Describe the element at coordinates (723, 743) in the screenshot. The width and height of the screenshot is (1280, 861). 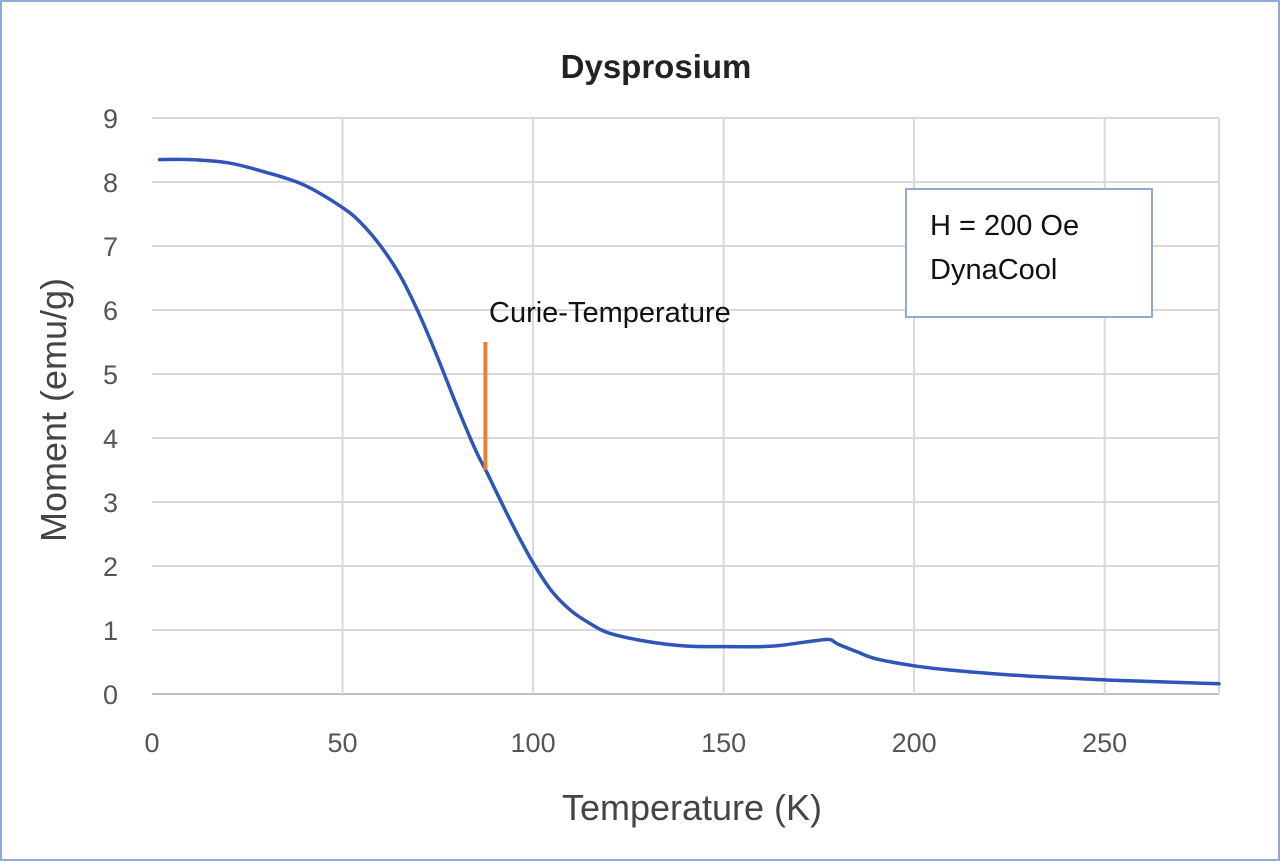
I see `x-tick-label: 150` at that location.